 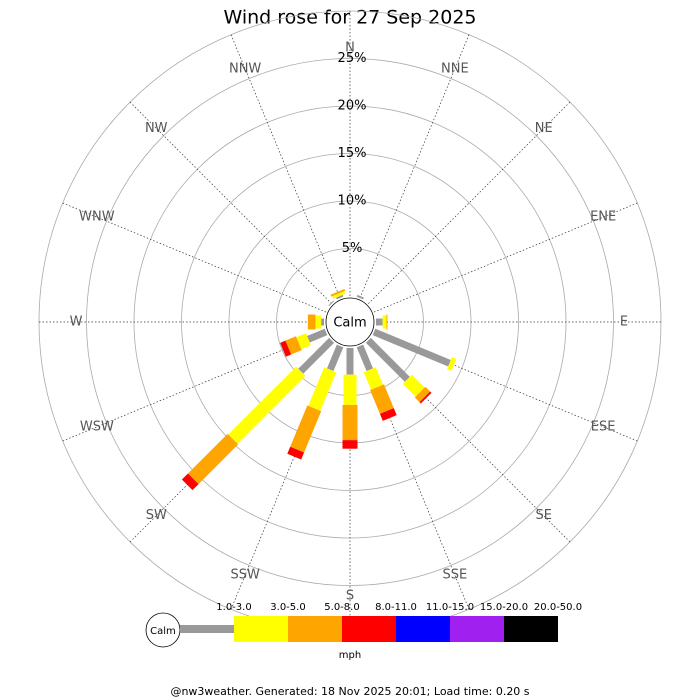 What do you see at coordinates (352, 201) in the screenshot?
I see `r-tick-label: 10%` at bounding box center [352, 201].